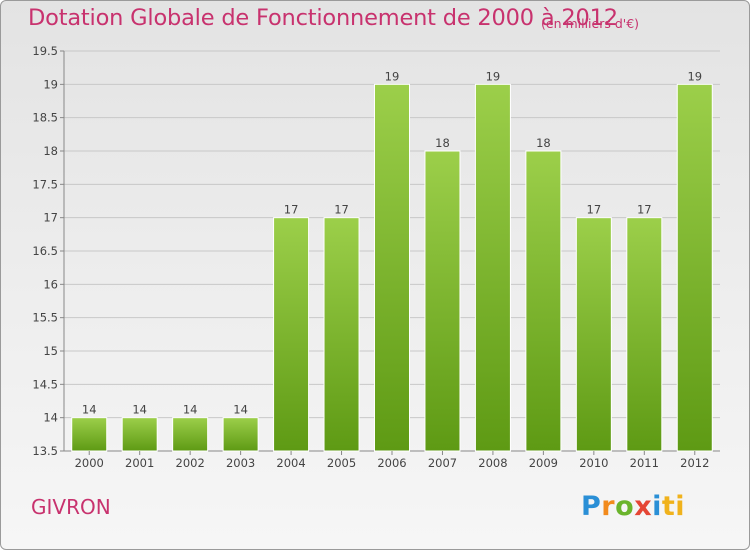 This screenshot has height=550, width=750. I want to click on y-tick-label: 19, so click(50, 84).